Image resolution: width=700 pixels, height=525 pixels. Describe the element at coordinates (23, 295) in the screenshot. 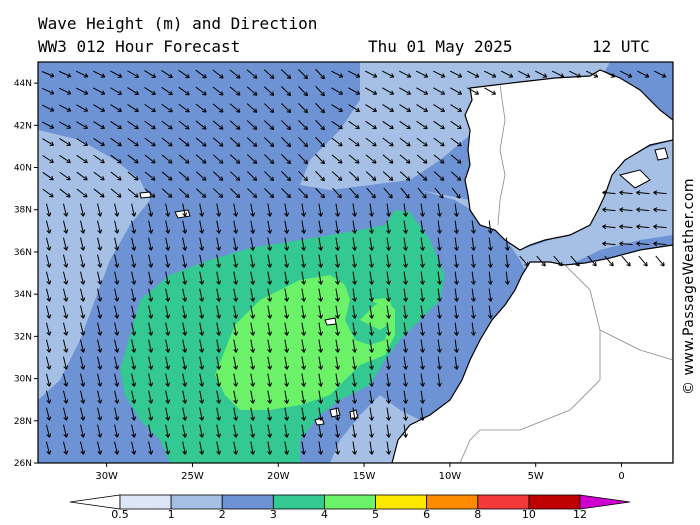

I see `lat-label: 34N` at that location.